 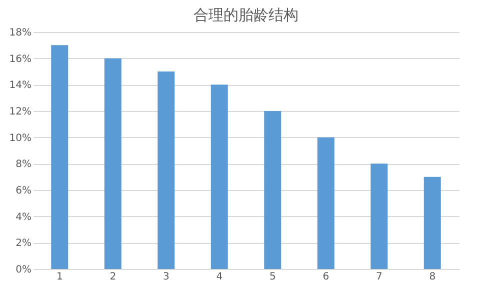 What do you see at coordinates (24, 244) in the screenshot?
I see `y-tick-label: 2%` at bounding box center [24, 244].